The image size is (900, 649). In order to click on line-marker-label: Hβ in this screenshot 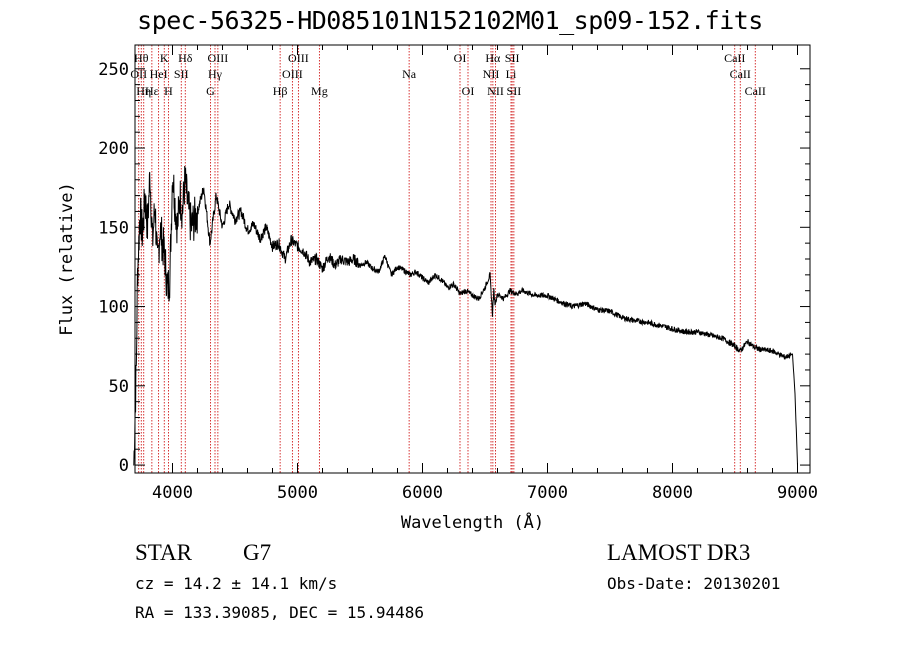, I will do `click(280, 91)`.